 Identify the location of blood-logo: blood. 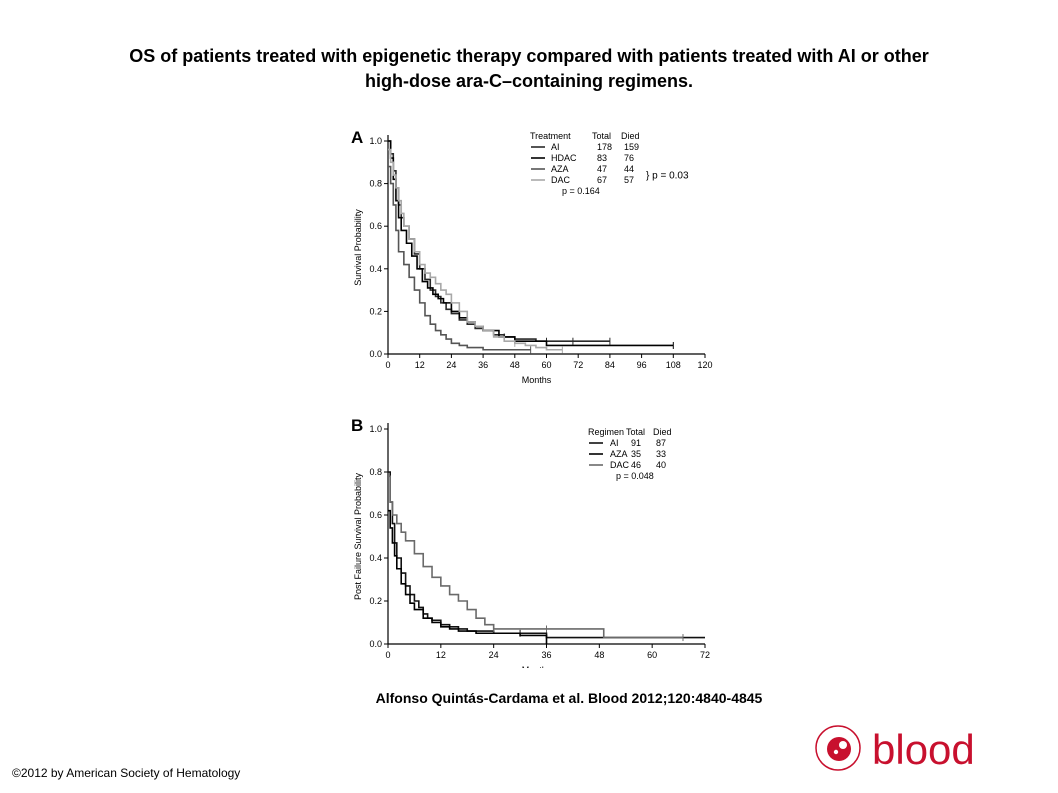
(912, 750).